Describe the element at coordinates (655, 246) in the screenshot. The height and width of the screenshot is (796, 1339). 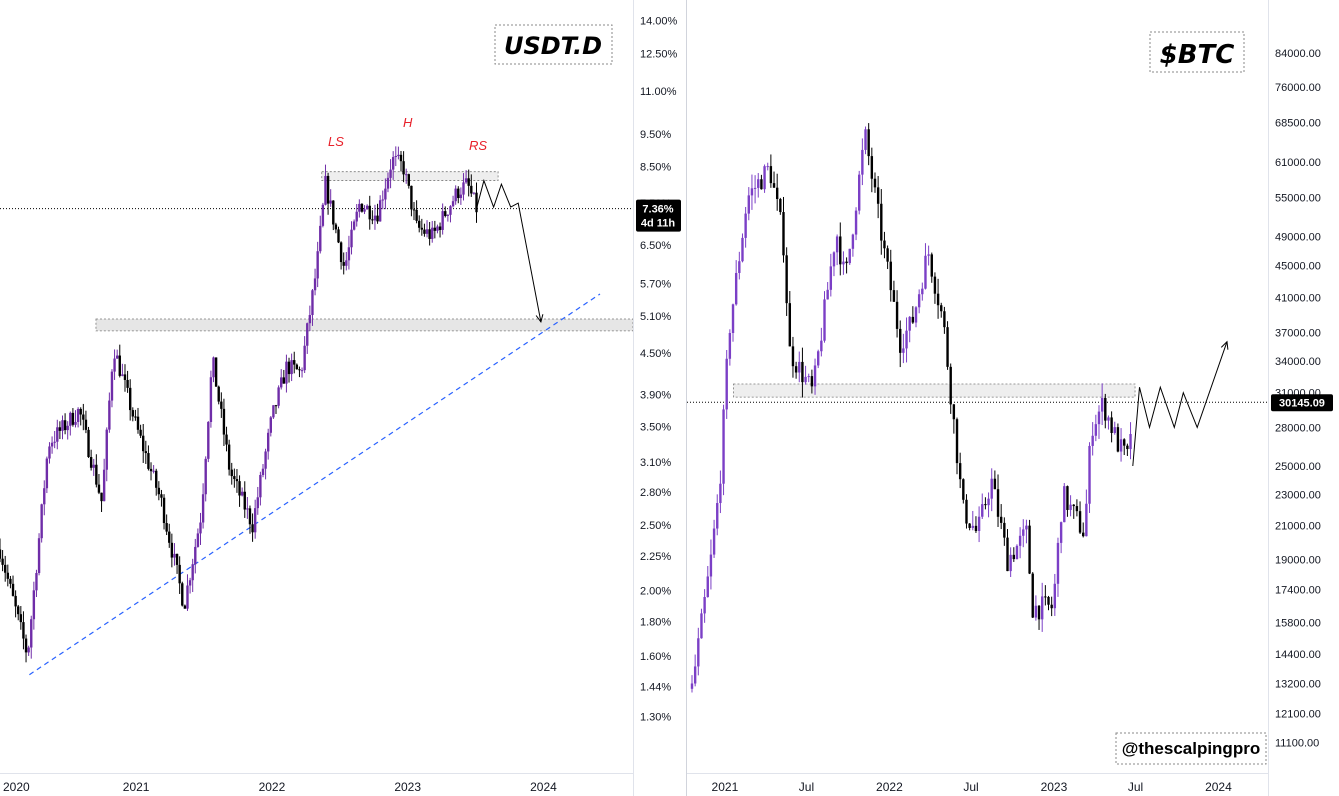
I see `y-tick-label: 6.50%` at that location.